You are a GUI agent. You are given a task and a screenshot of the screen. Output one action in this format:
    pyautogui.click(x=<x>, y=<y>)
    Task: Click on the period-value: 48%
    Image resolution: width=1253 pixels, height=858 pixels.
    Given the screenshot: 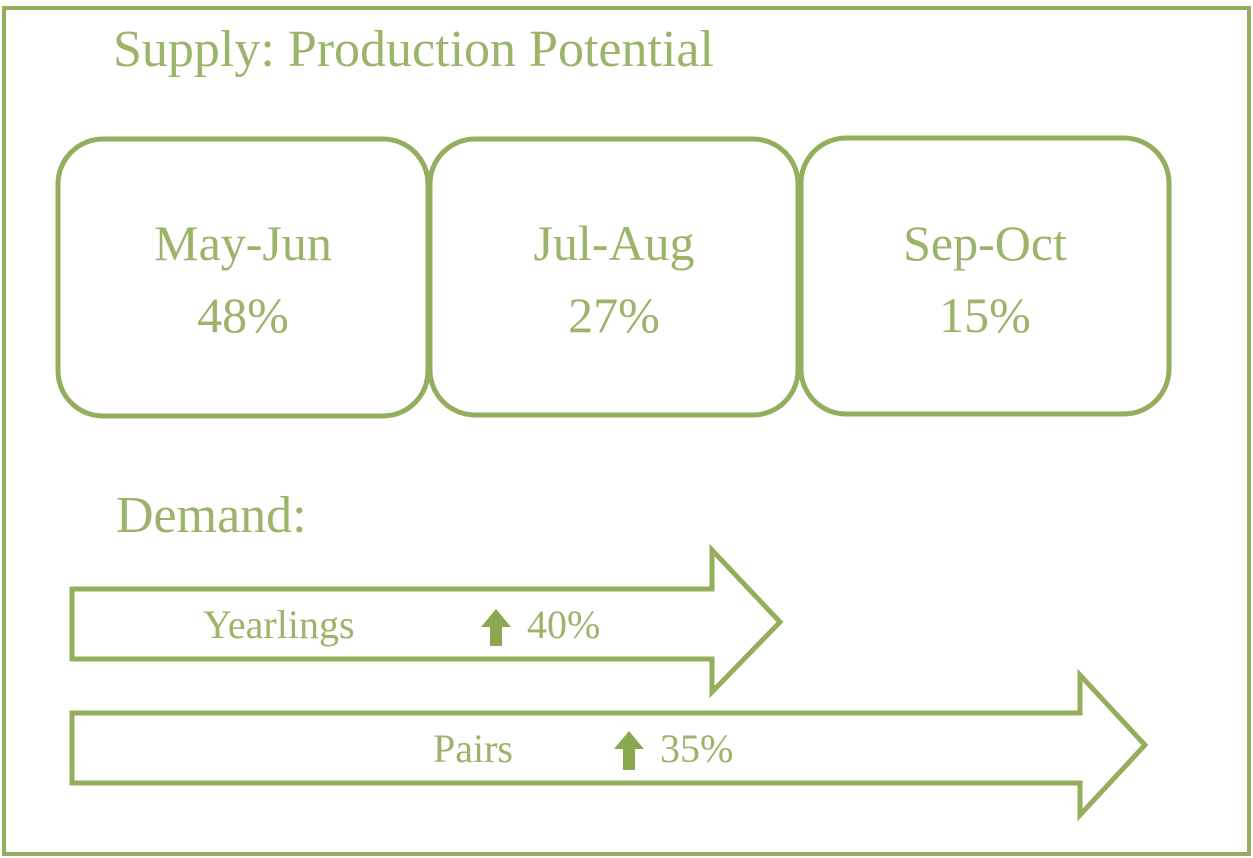 What is the action you would take?
    pyautogui.click(x=243, y=315)
    